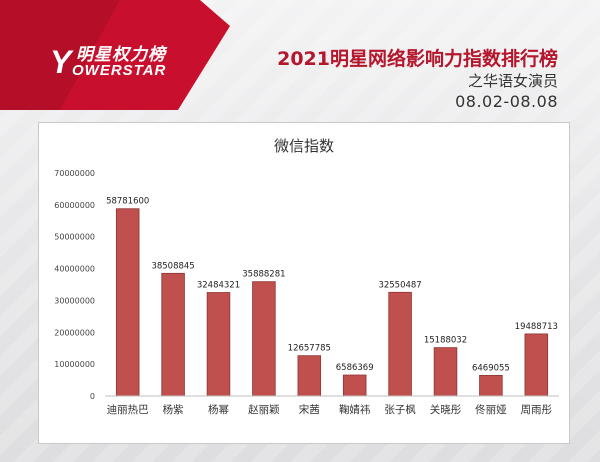 The image size is (600, 462). What do you see at coordinates (355, 368) in the screenshot?
I see `bar-value-label: 6586369` at bounding box center [355, 368].